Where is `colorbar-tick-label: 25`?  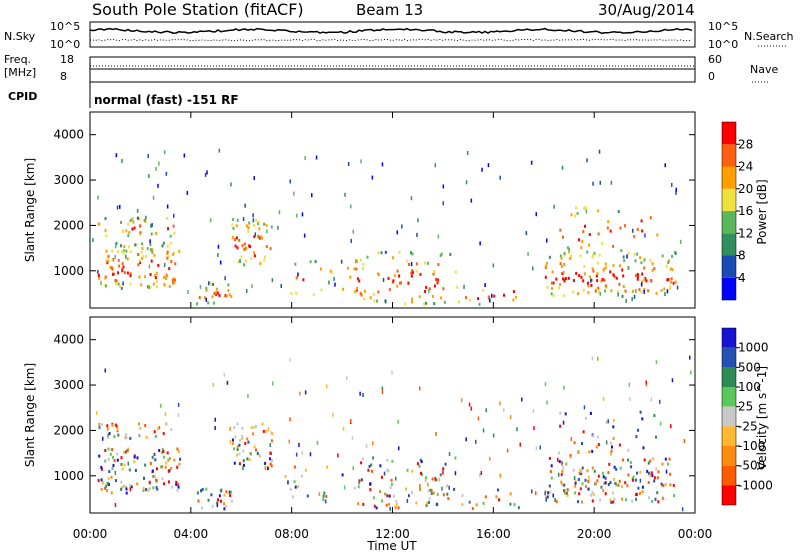 colorbar-tick-label: 25 is located at coordinates (745, 407).